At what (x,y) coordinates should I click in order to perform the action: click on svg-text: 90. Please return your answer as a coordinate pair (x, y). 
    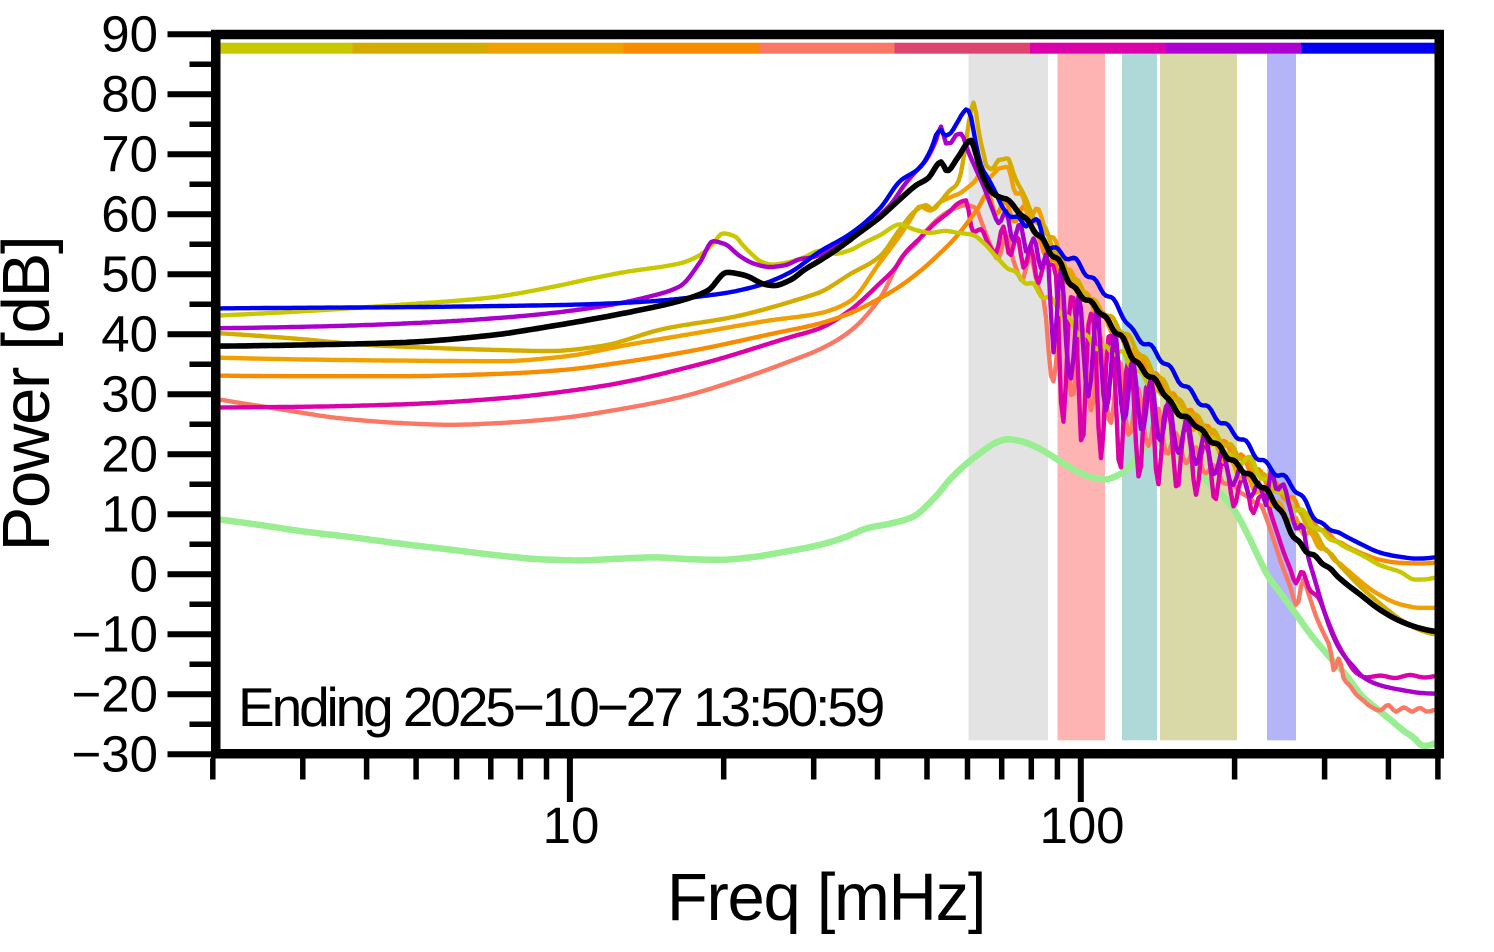
    Looking at the image, I should click on (129, 34).